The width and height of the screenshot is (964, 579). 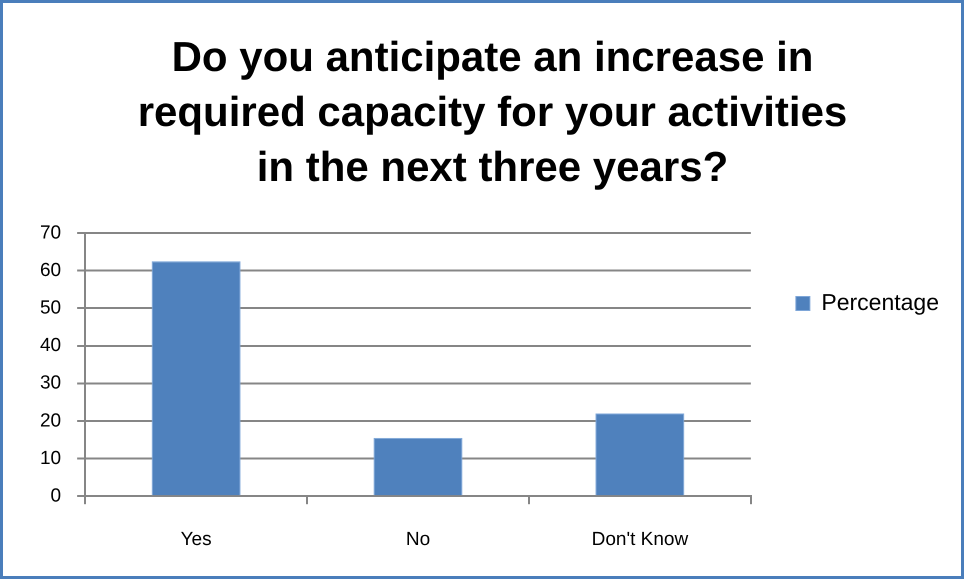 What do you see at coordinates (418, 539) in the screenshot?
I see `x-tick-label: No` at bounding box center [418, 539].